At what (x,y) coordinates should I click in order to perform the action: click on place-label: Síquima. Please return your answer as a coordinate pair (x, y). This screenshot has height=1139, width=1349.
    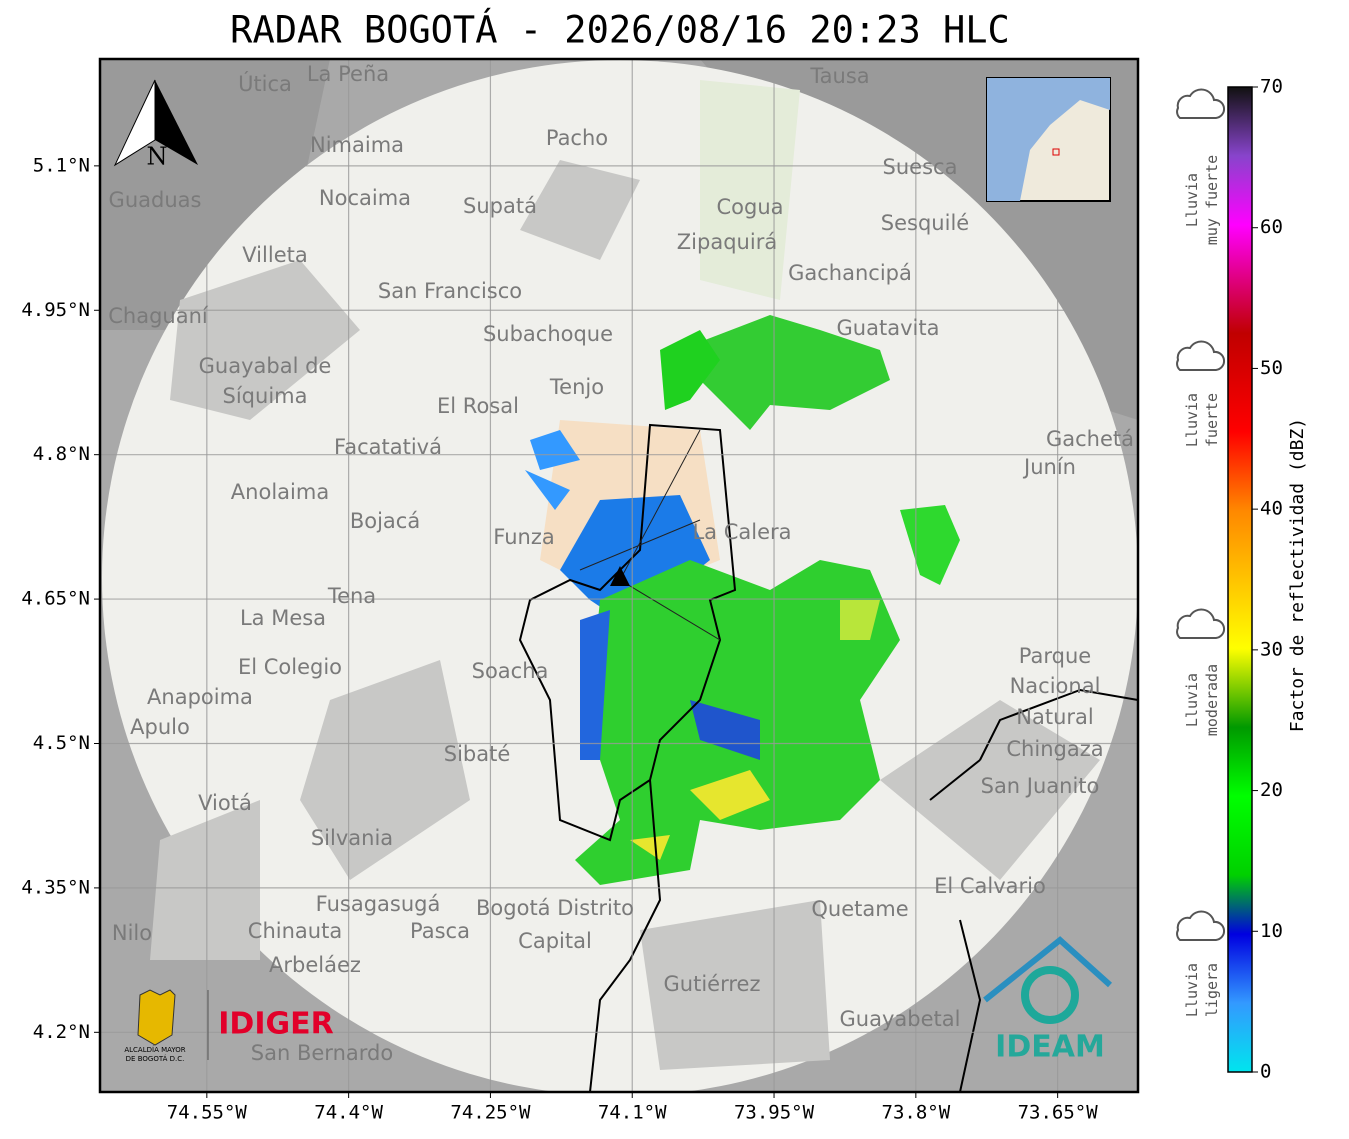
    Looking at the image, I should click on (265, 396).